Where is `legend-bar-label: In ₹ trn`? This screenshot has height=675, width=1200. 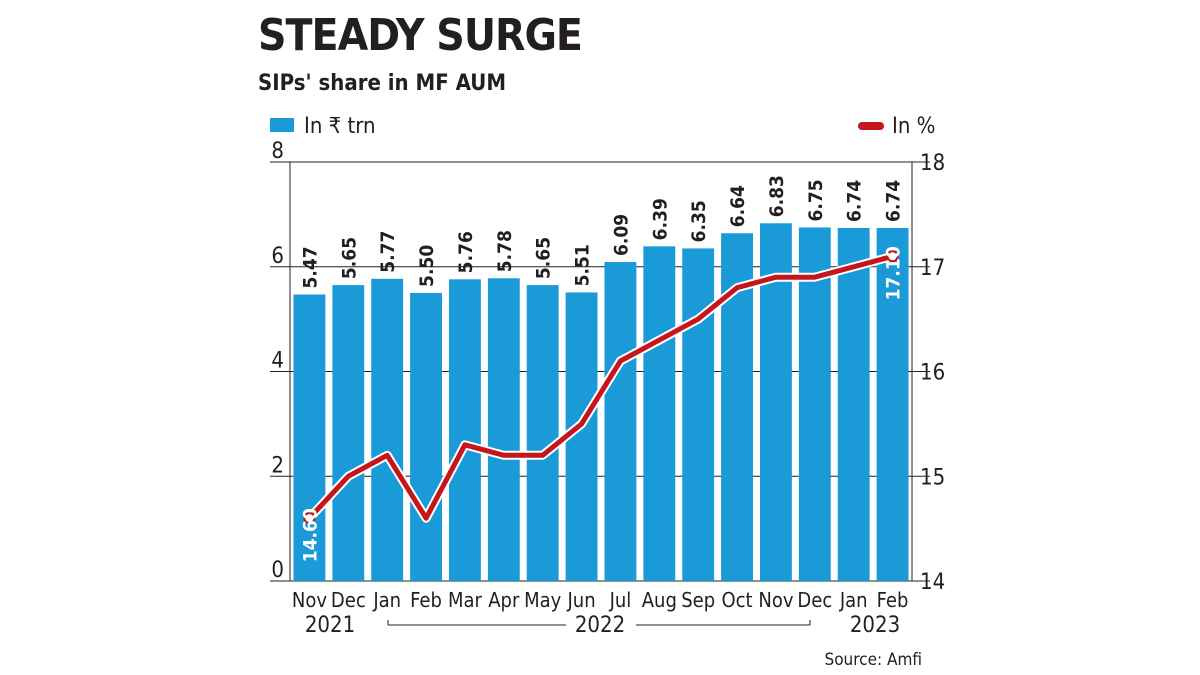 legend-bar-label: In ₹ trn is located at coordinates (340, 126).